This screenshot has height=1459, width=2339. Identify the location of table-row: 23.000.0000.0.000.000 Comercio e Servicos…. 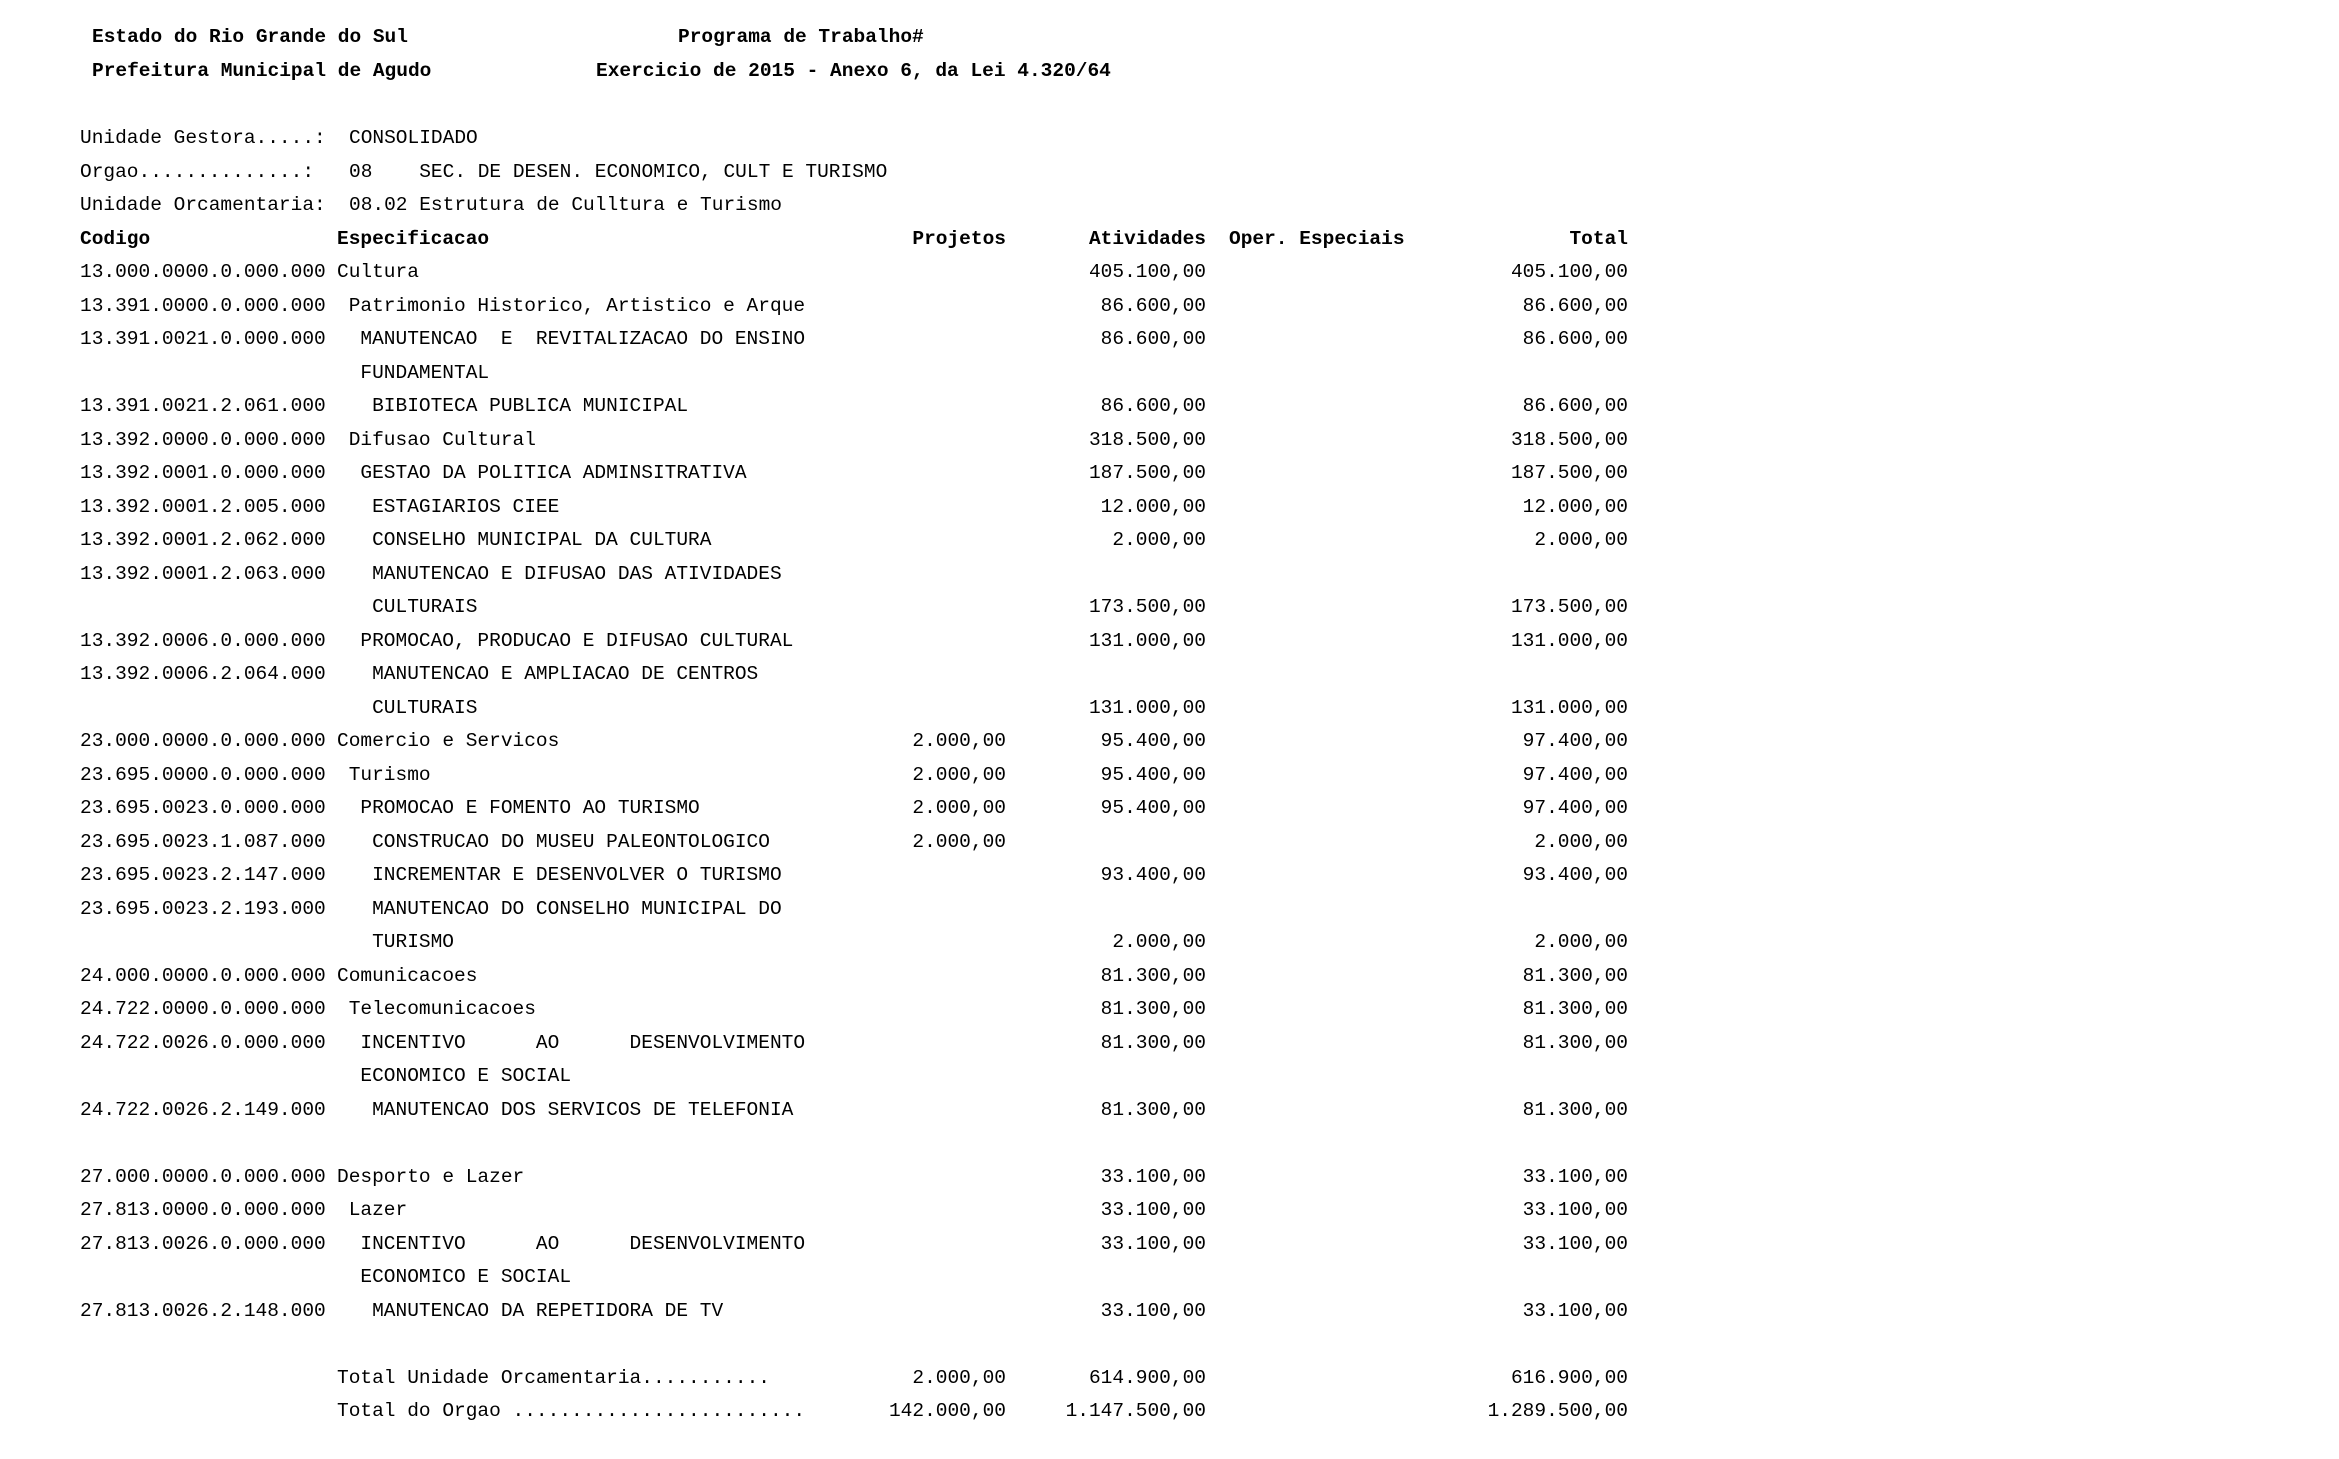
(860, 742).